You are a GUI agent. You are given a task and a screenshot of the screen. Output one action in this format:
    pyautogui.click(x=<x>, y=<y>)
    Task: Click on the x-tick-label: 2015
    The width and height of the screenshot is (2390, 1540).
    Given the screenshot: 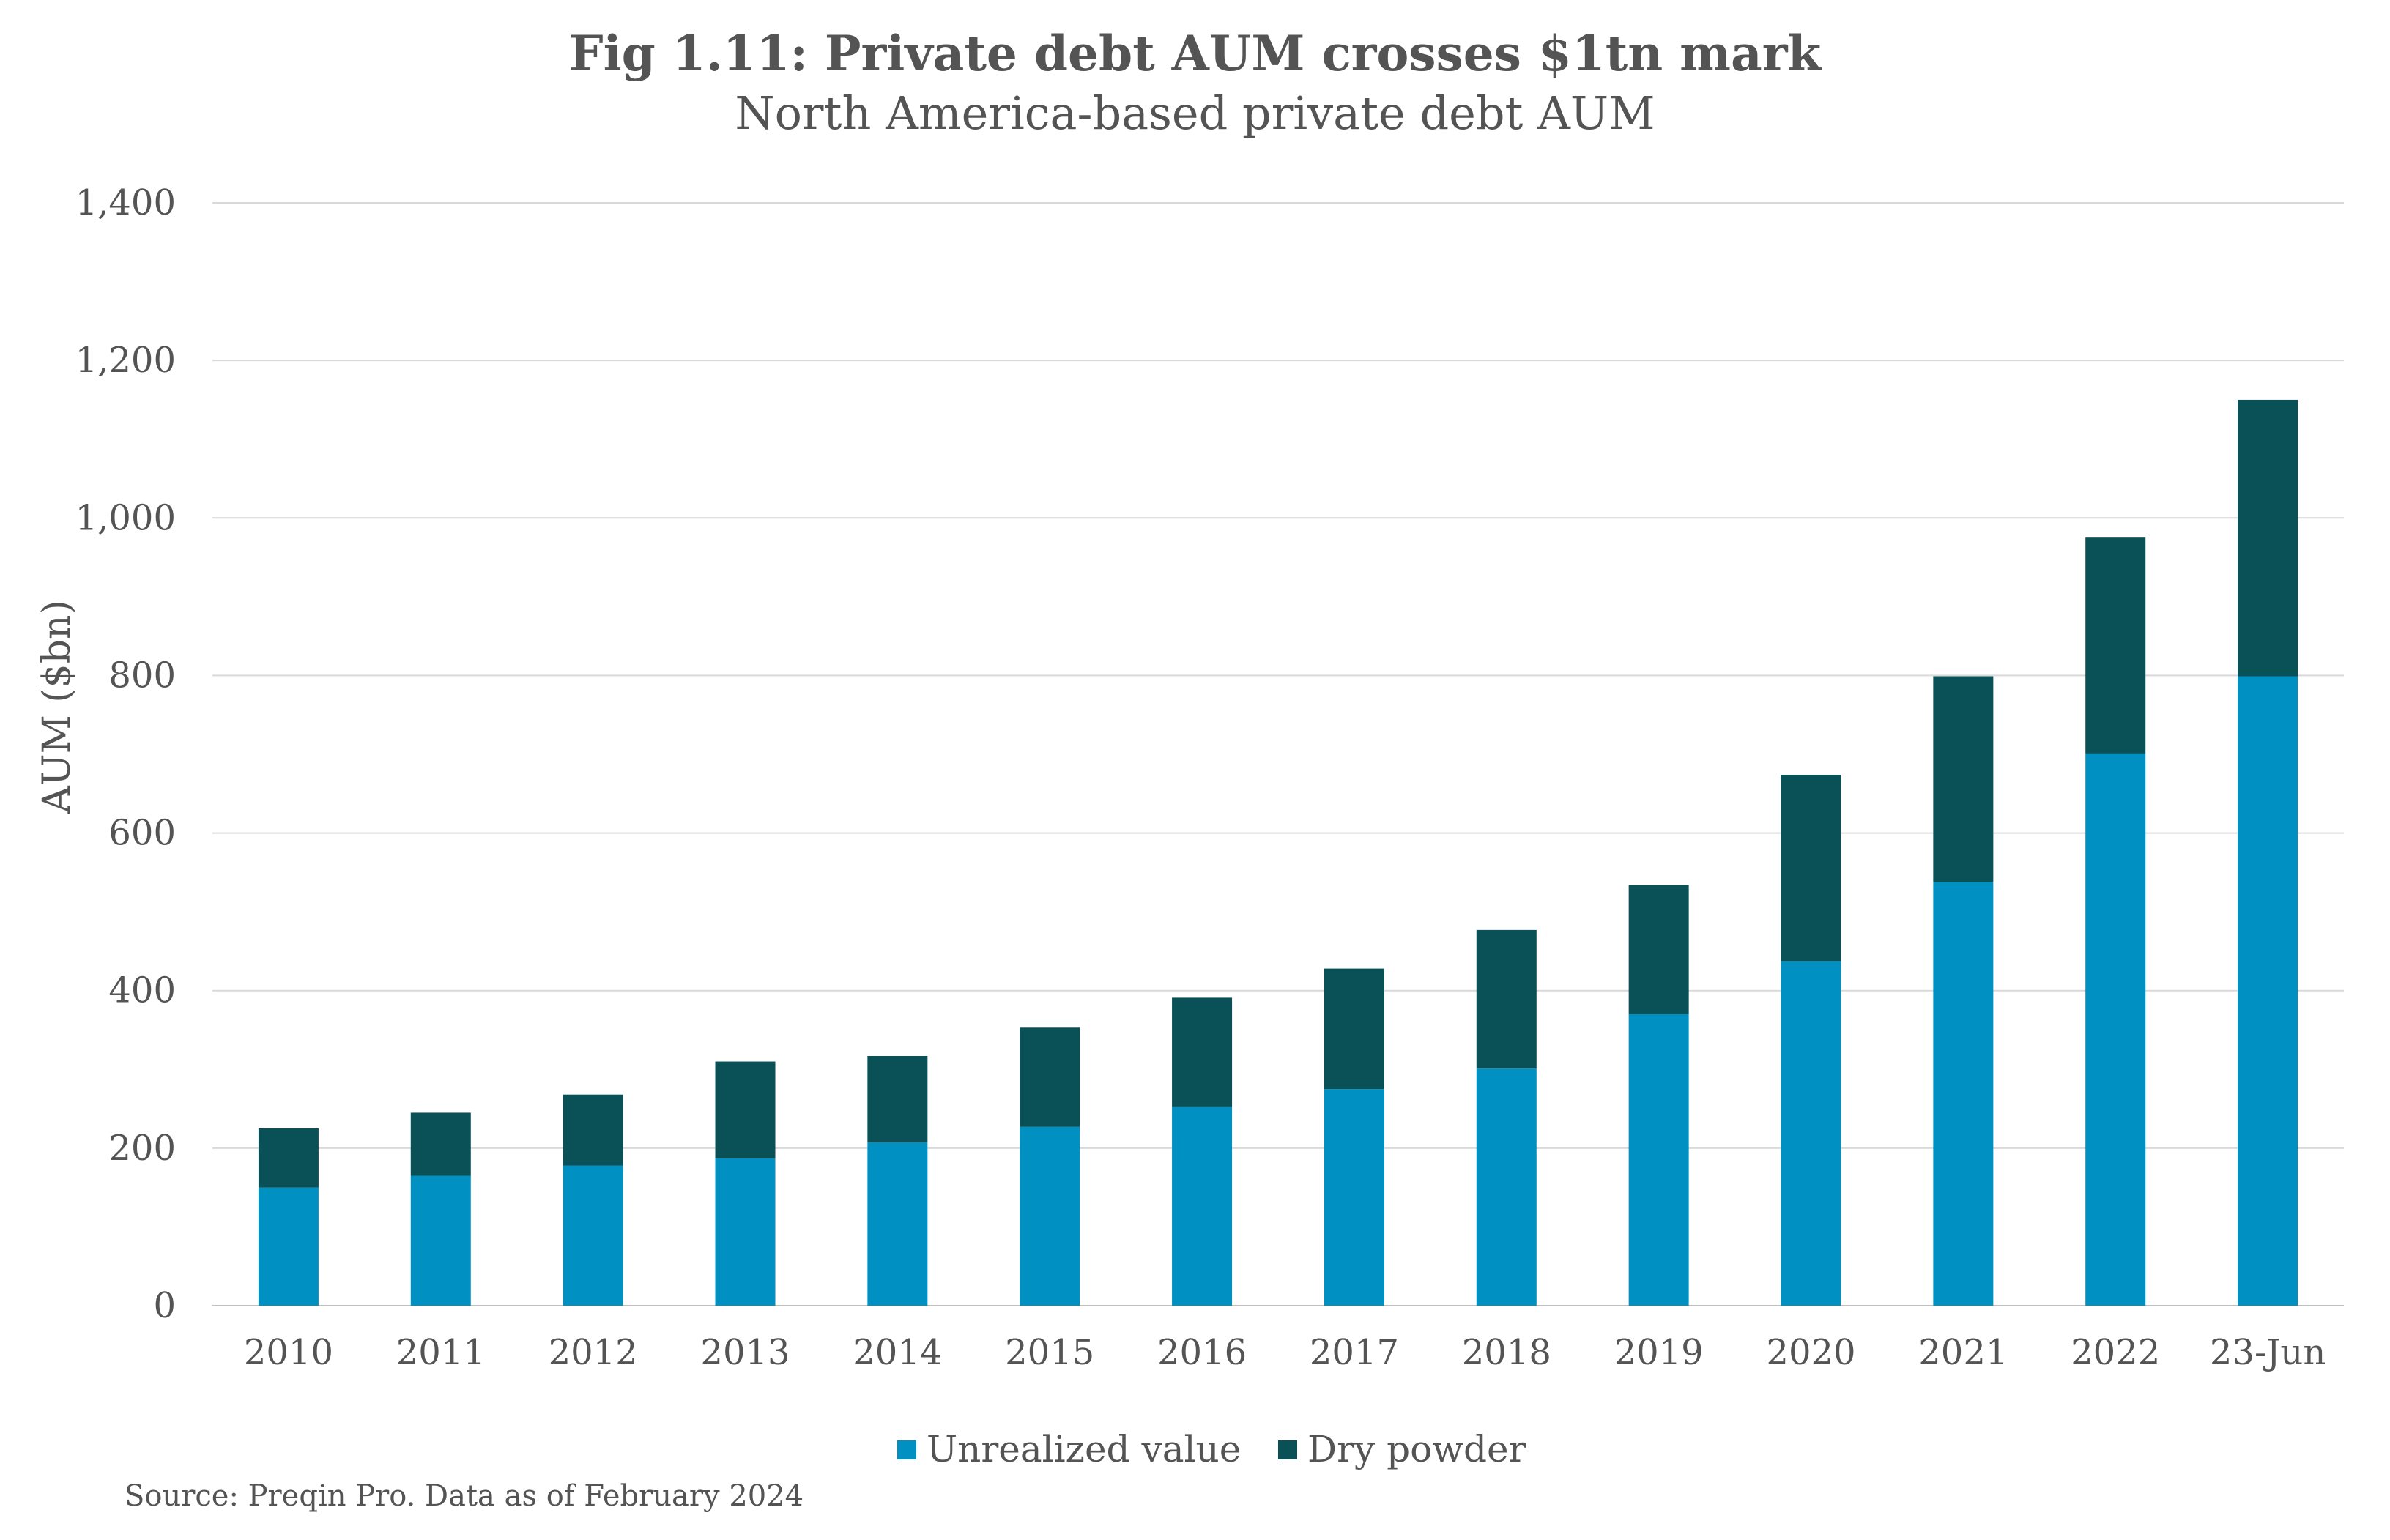 What is the action you would take?
    pyautogui.click(x=1049, y=1352)
    